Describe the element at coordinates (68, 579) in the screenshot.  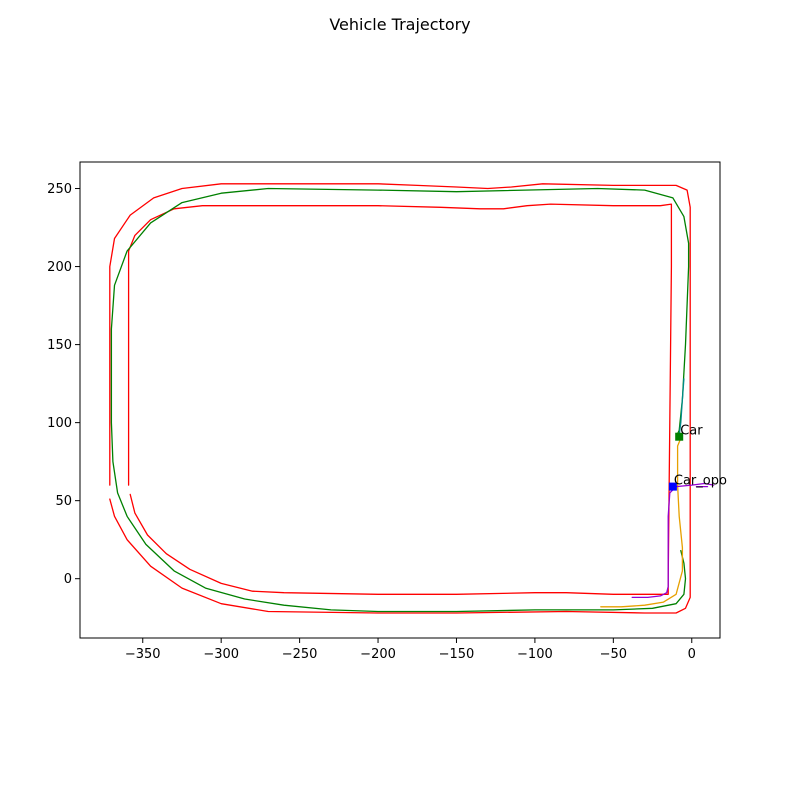
I see `y-tick-label: 0` at that location.